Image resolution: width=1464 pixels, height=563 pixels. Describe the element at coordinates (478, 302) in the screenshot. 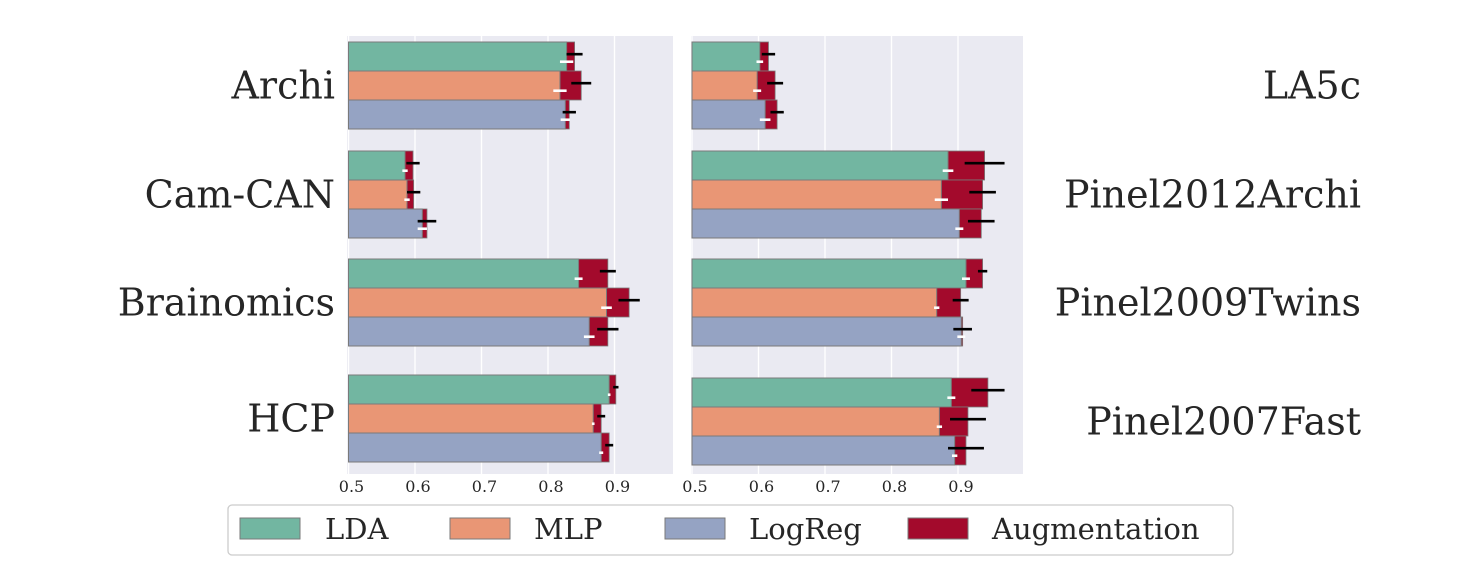

I see `bar-brainomics-mlp` at that location.